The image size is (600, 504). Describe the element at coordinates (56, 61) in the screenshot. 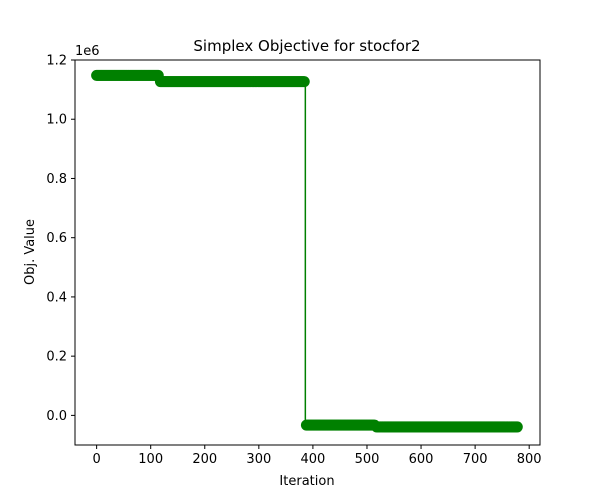

I see `y-tick-label: 1.2` at that location.